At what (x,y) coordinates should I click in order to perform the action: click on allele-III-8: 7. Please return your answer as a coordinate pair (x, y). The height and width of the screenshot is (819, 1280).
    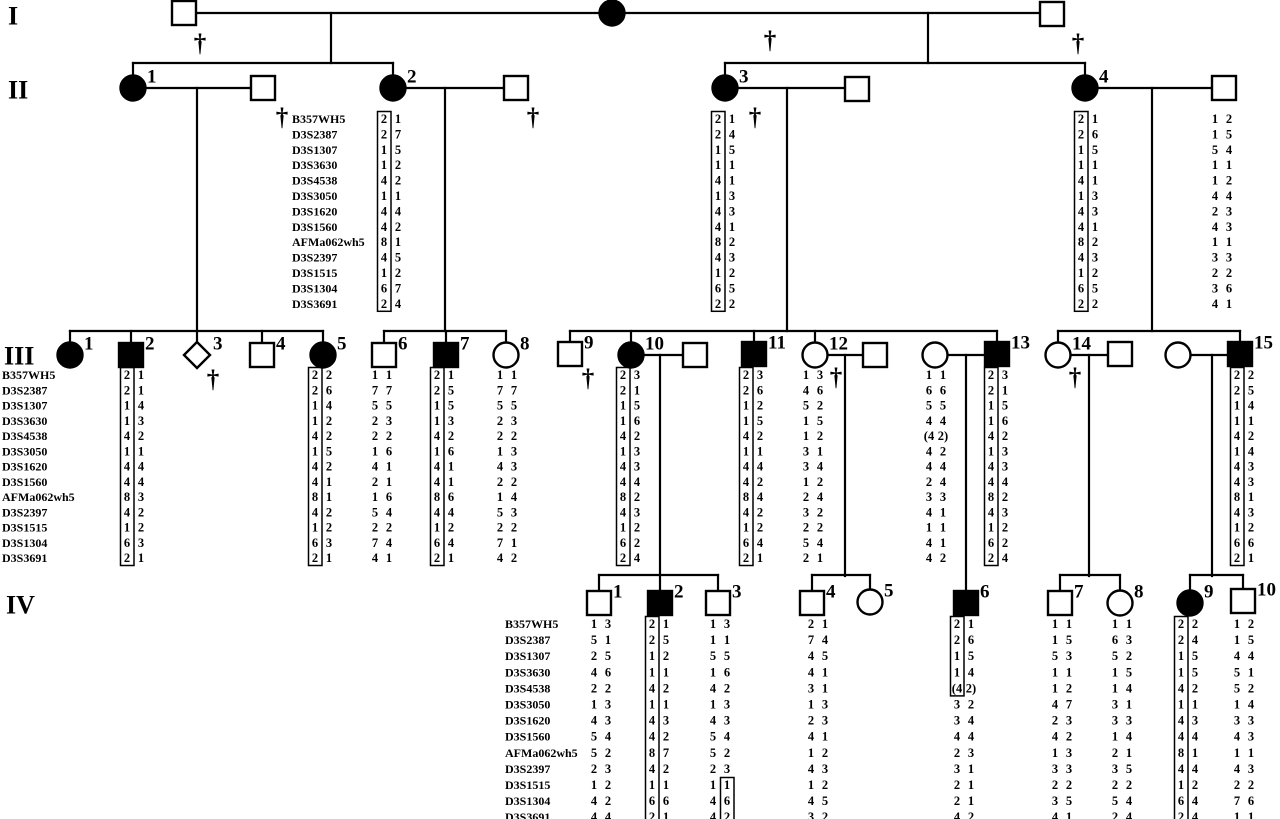
    Looking at the image, I should click on (500, 390).